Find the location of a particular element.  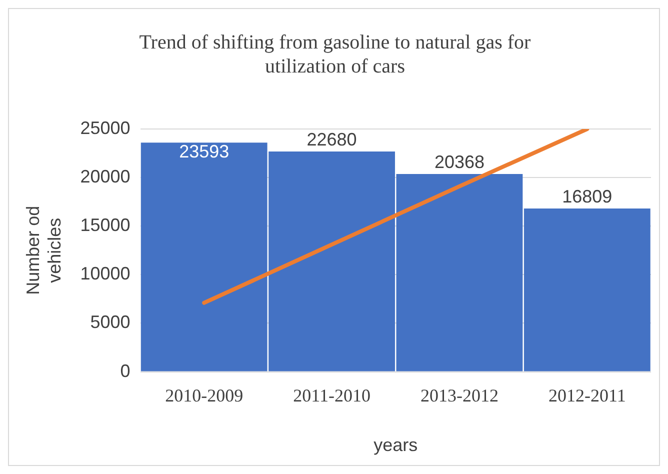

y-tick-label: 25000 is located at coordinates (105, 128).